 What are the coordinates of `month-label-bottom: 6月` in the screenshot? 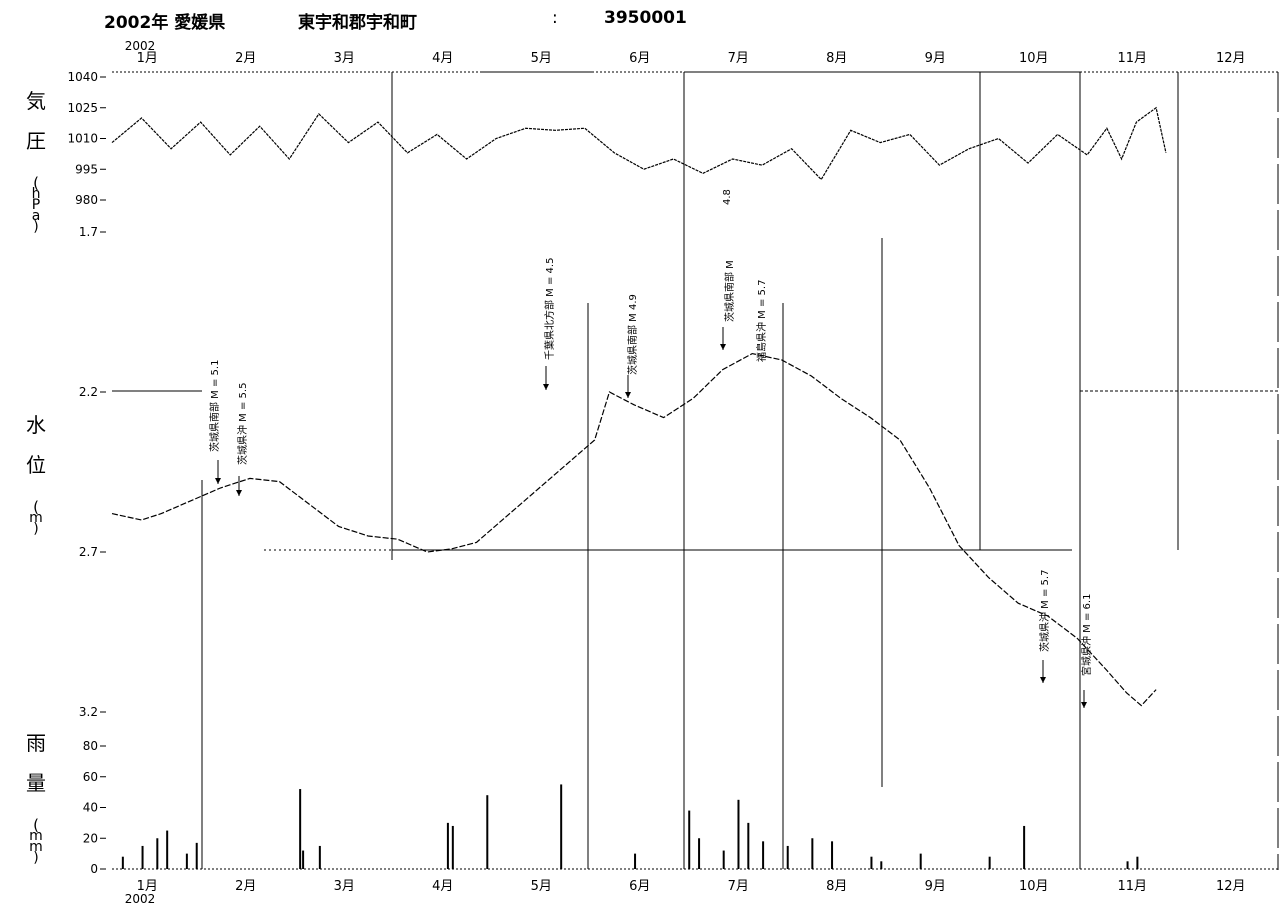 It's located at (639, 886).